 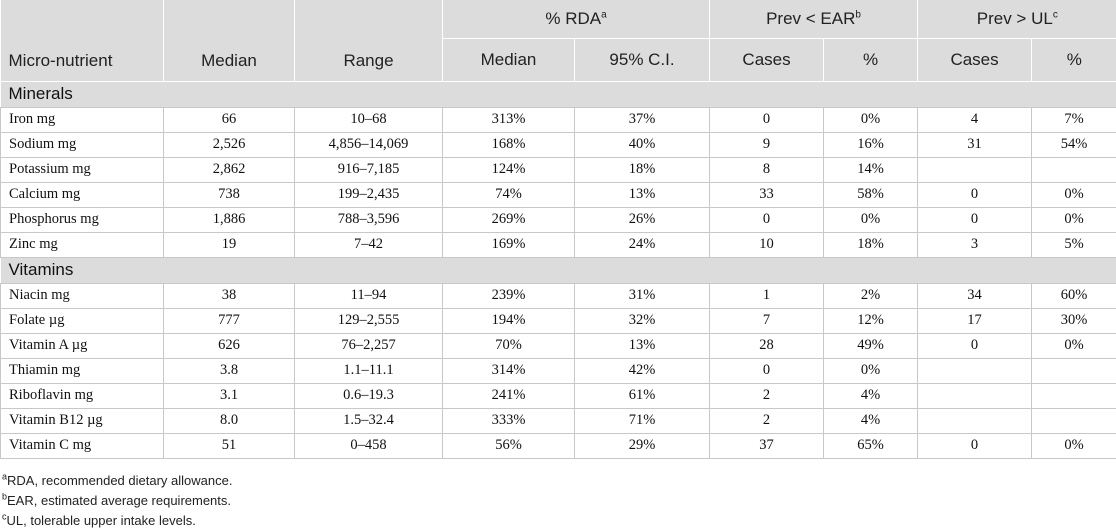 I want to click on median-value: 777, so click(x=229, y=320).